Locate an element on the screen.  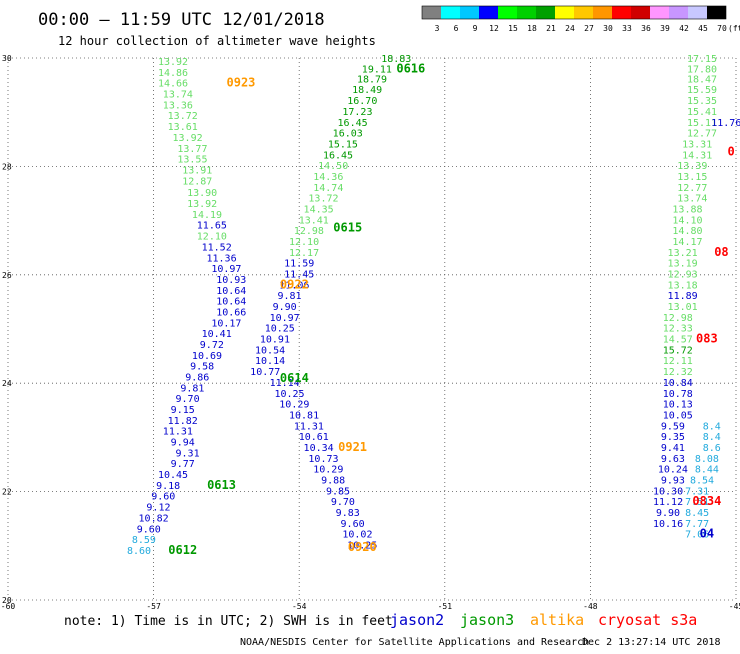
wave-height-label: 7.77 is located at coordinates (697, 524).